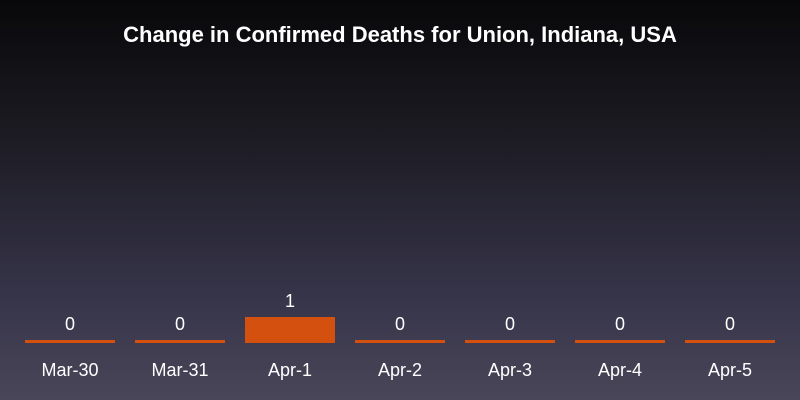  I want to click on bars-group, so click(400, 330).